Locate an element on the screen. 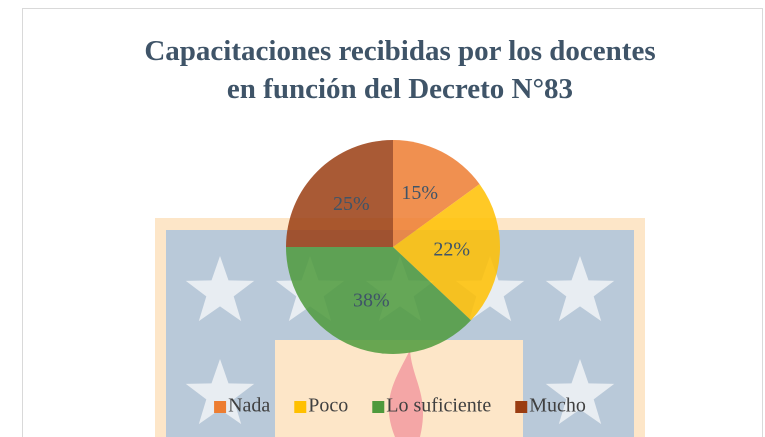 The height and width of the screenshot is (437, 765). legend-label: Mucho is located at coordinates (557, 406).